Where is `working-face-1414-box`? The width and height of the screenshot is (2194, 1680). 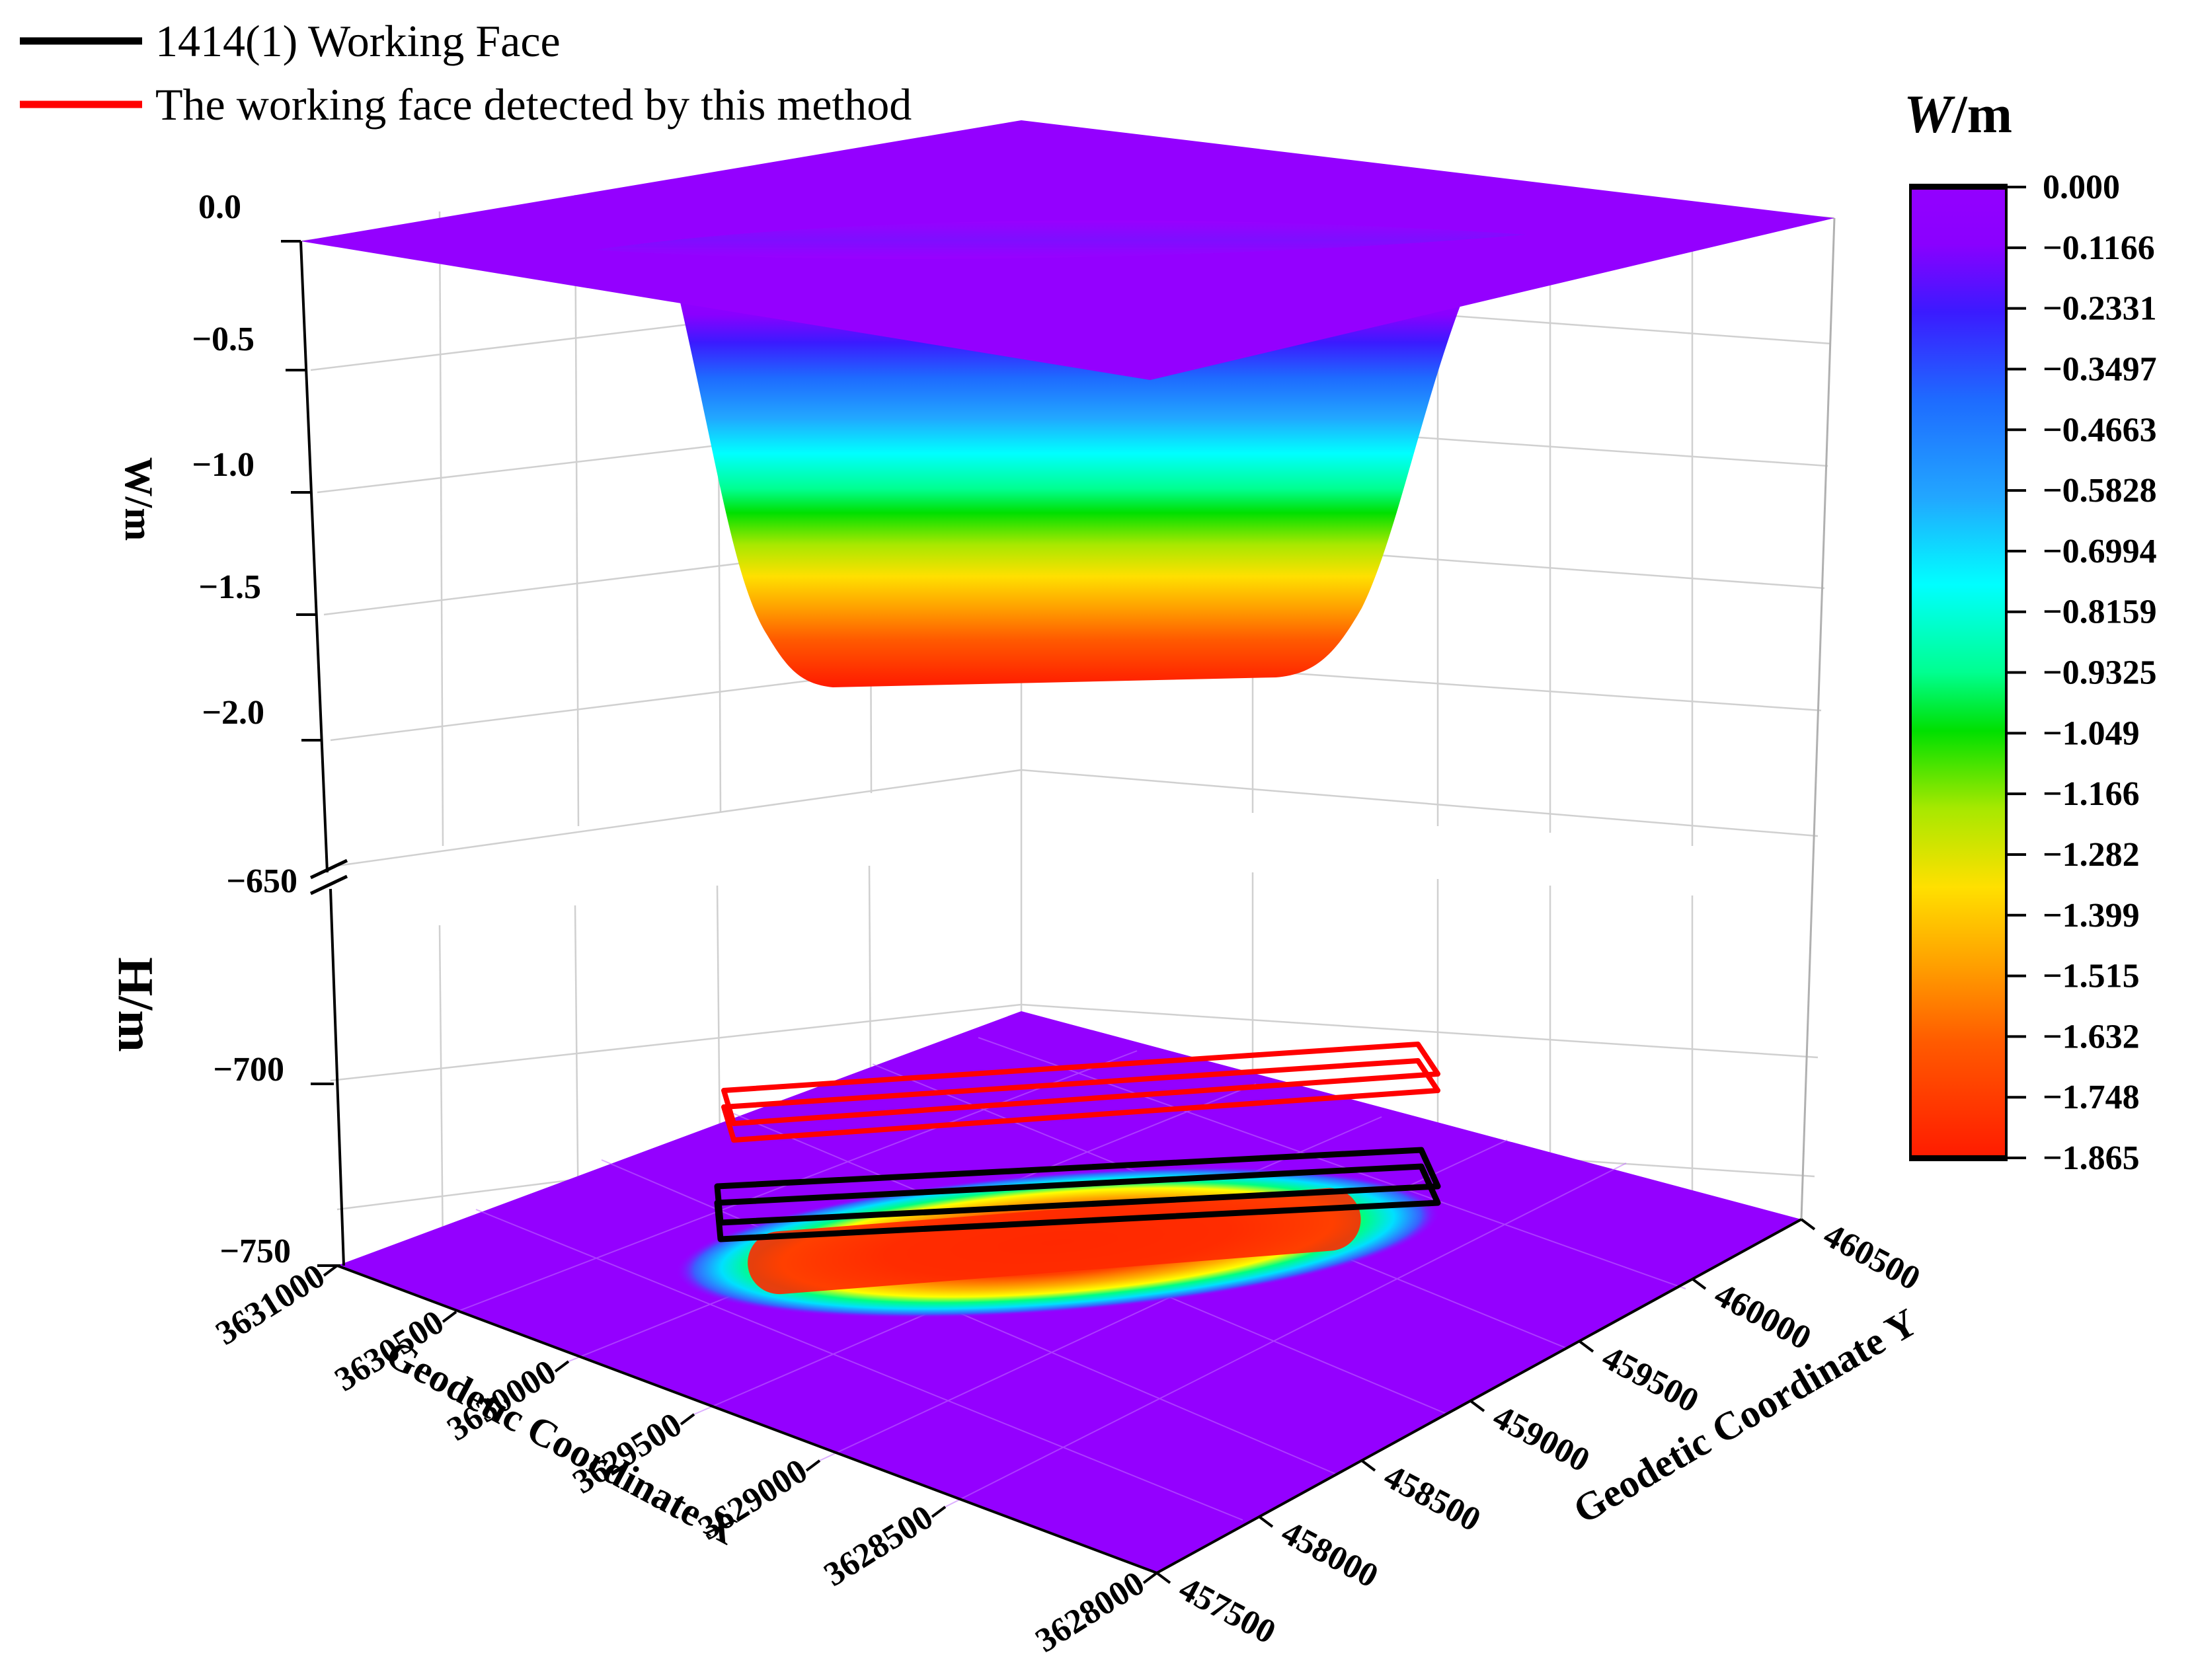 working-face-1414-box is located at coordinates (1077, 1194).